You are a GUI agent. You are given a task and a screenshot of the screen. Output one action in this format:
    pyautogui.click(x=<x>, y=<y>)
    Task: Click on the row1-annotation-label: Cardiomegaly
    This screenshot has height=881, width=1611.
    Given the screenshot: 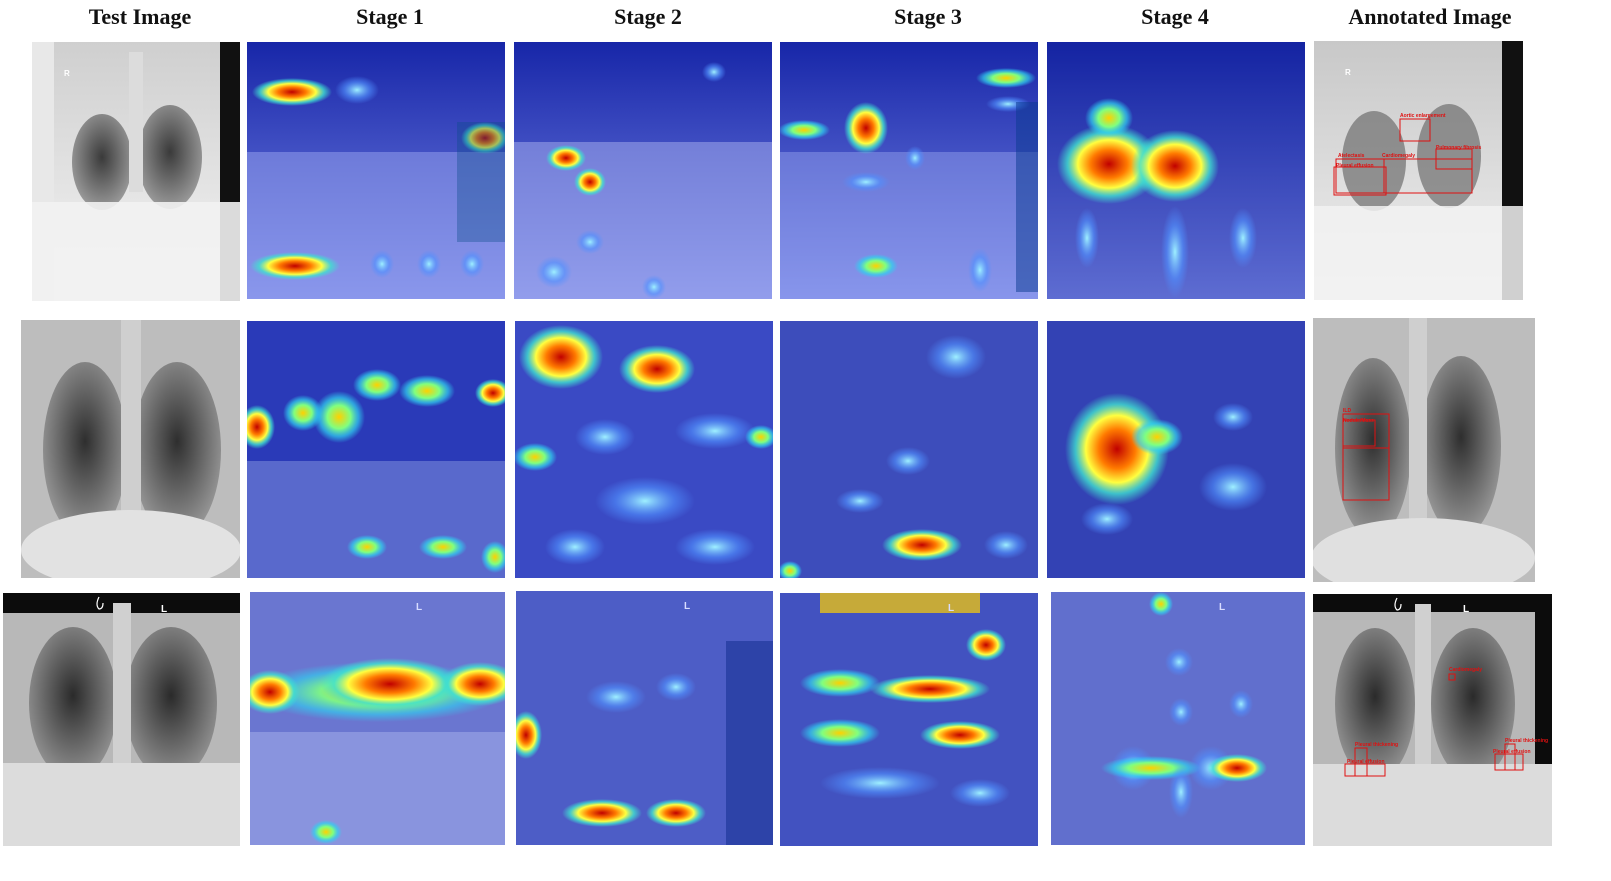 What is the action you would take?
    pyautogui.click(x=1398, y=156)
    